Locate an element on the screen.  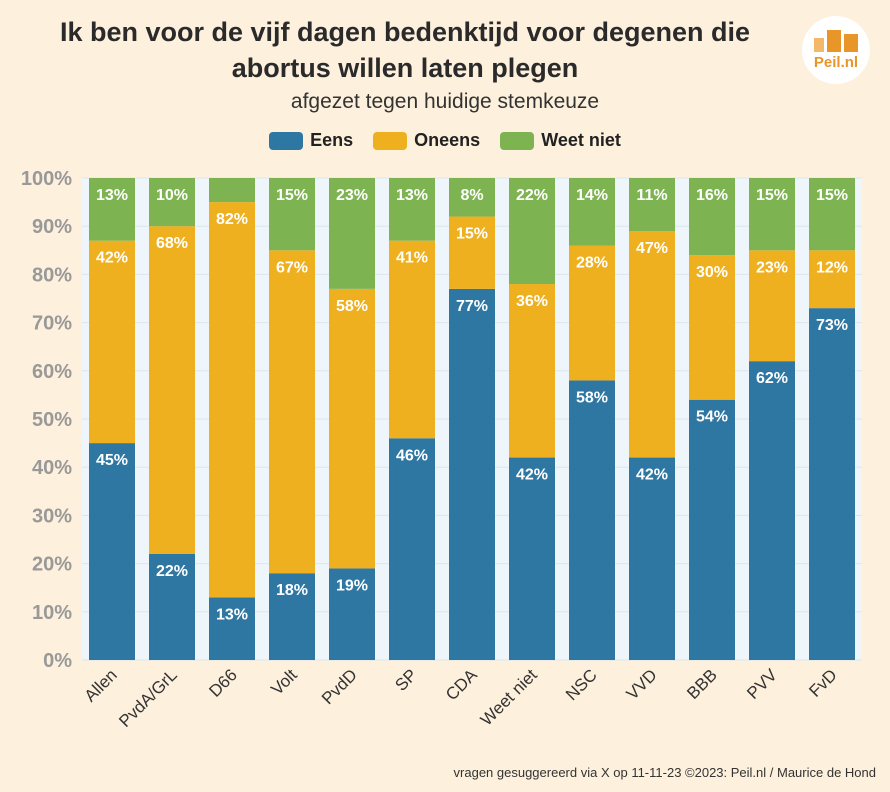
bar-eens-pvdd is located at coordinates (352, 614).